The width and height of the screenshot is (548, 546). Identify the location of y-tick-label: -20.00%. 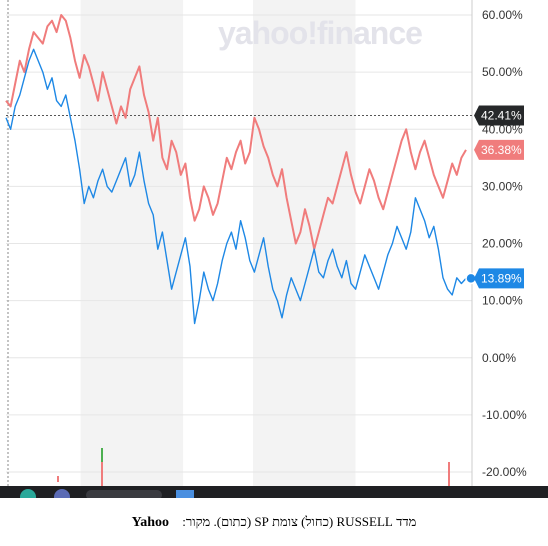
(504, 472).